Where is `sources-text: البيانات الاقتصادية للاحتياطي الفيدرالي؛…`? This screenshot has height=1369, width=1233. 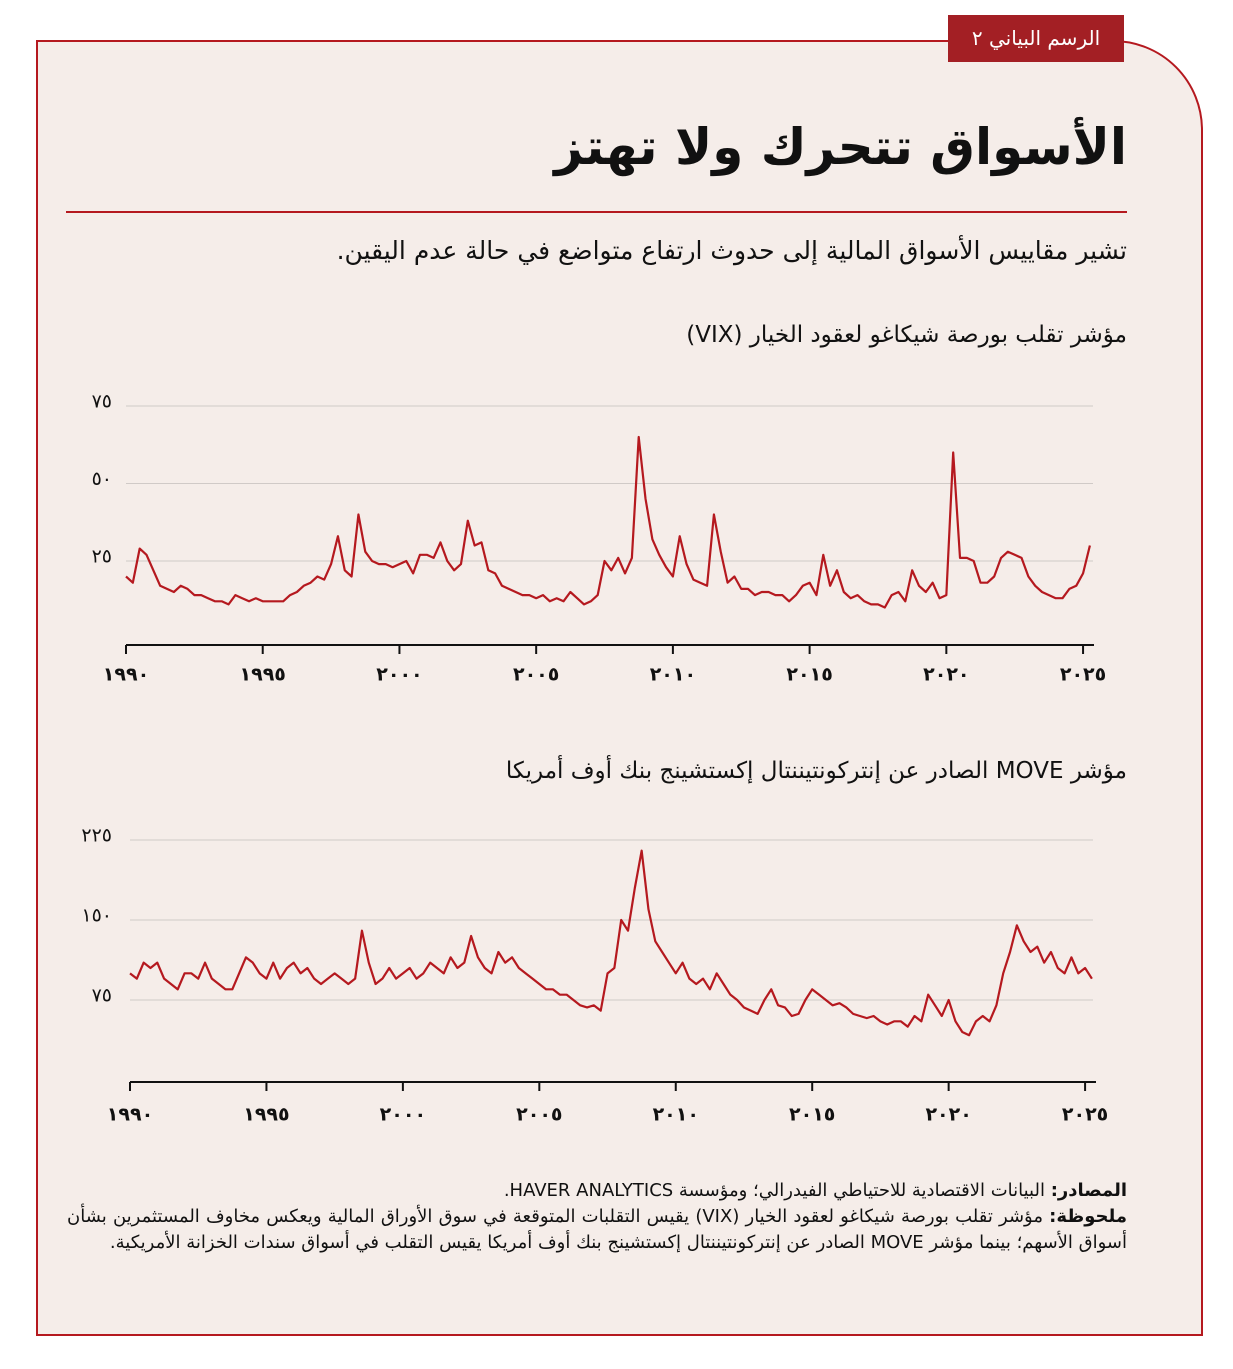
sources-text: البيانات الاقتصادية للاحتياطي الفيدرالي؛… is located at coordinates (774, 1190).